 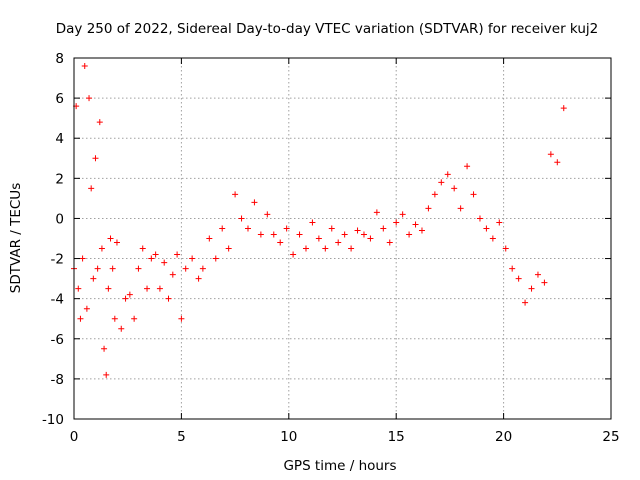 I want to click on x-tick-label: 25, so click(x=610, y=437).